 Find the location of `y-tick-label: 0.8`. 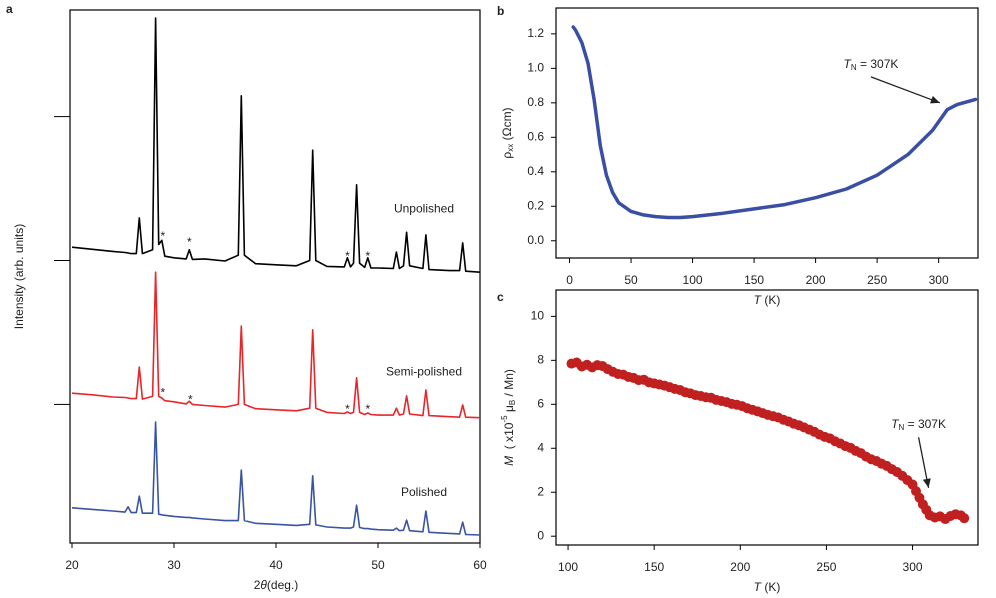

y-tick-label: 0.8 is located at coordinates (535, 102).